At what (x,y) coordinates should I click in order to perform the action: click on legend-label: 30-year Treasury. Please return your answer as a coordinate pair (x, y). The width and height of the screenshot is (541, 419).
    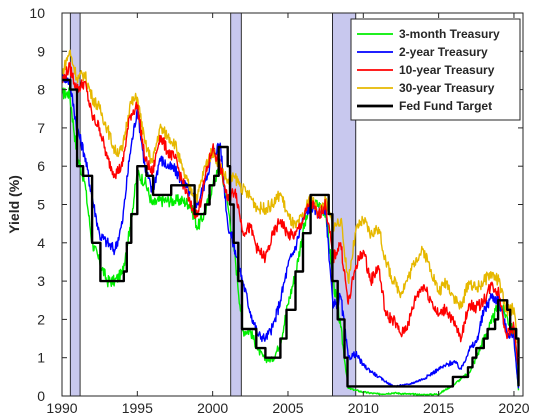
    Looking at the image, I should click on (447, 88).